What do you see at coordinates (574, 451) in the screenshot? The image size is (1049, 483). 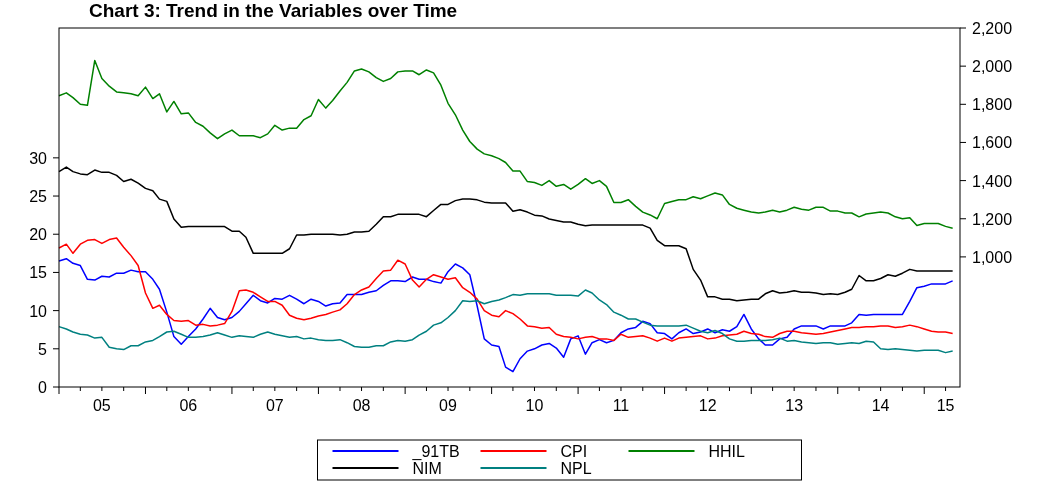 I see `legend-label: CPI` at bounding box center [574, 451].